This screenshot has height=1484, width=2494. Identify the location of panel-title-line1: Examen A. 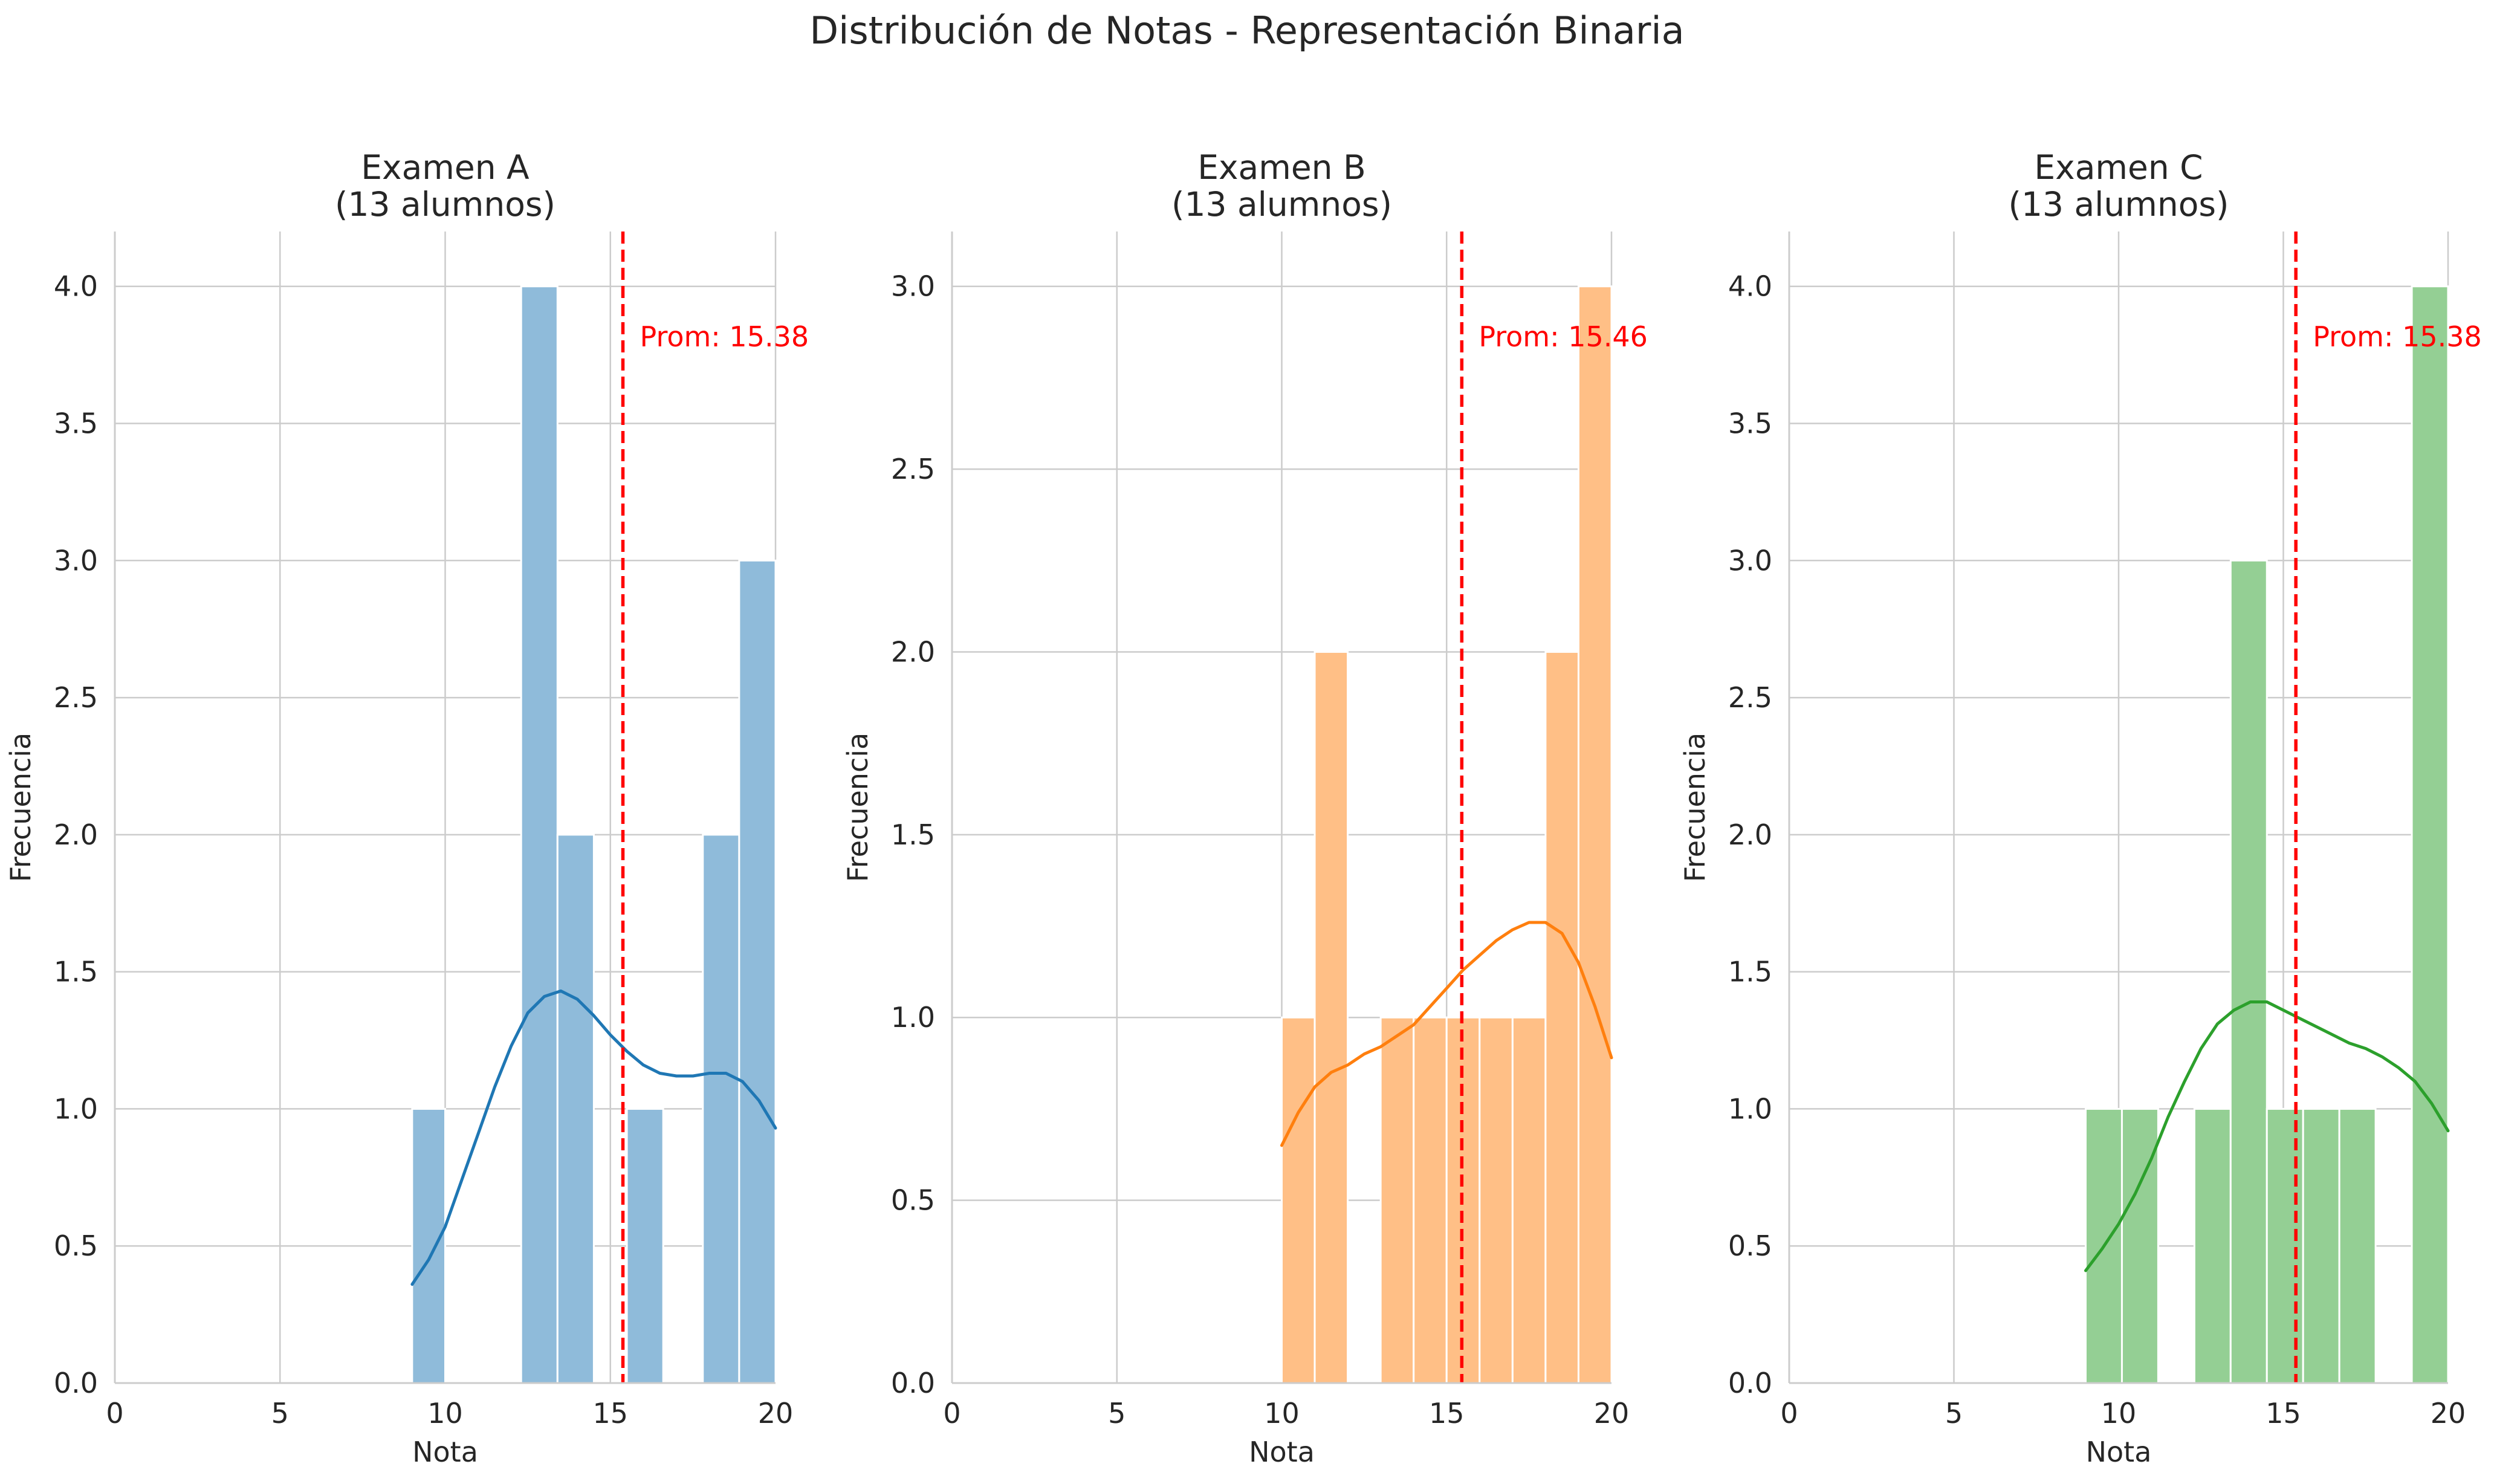
(446, 167).